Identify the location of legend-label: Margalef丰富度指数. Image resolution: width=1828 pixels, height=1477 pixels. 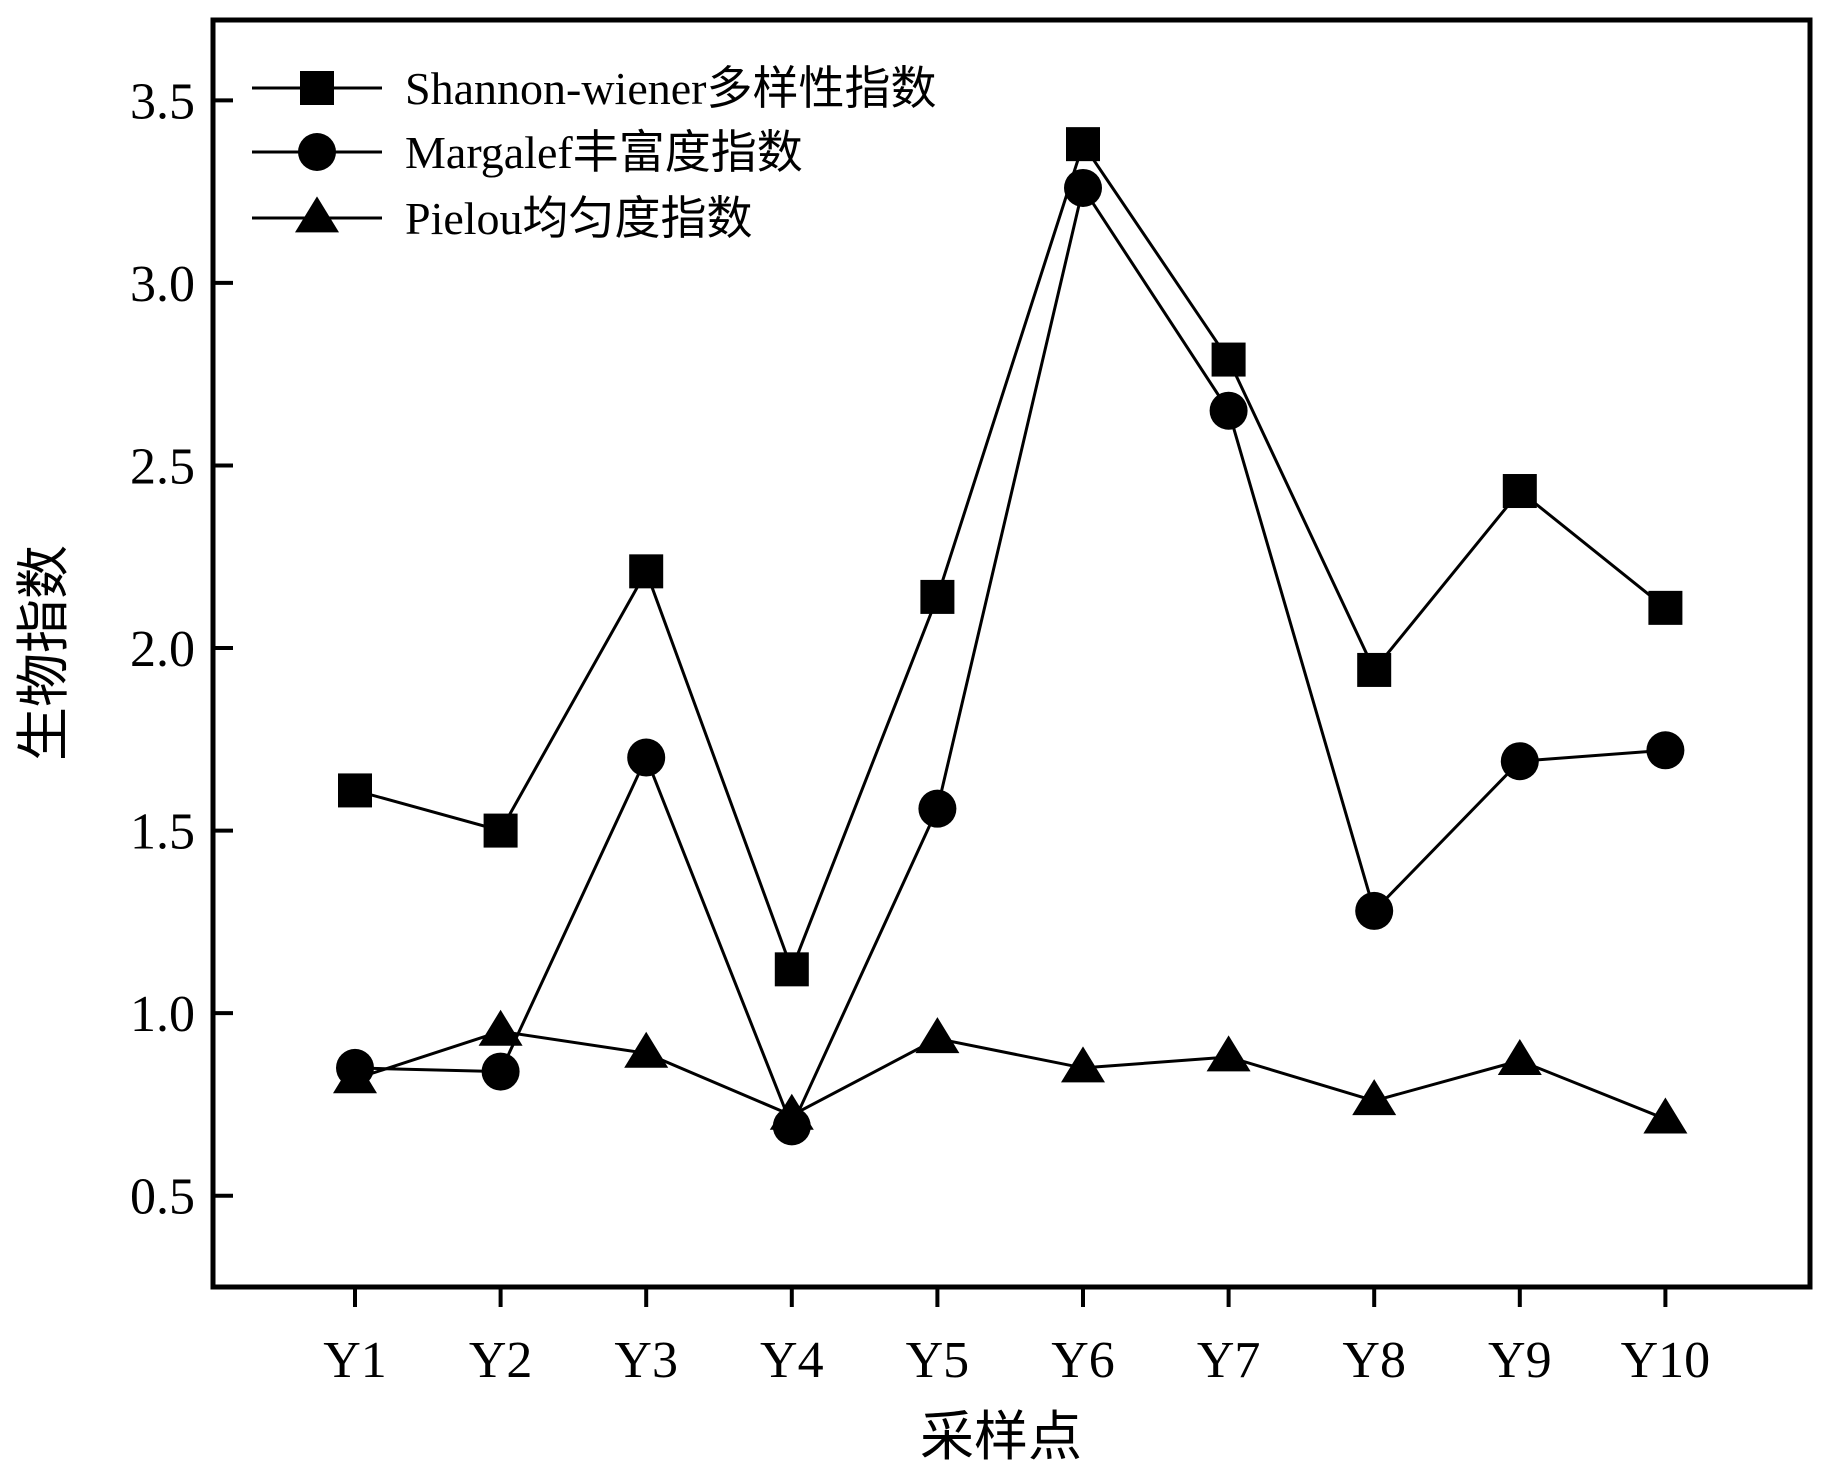
(604, 152).